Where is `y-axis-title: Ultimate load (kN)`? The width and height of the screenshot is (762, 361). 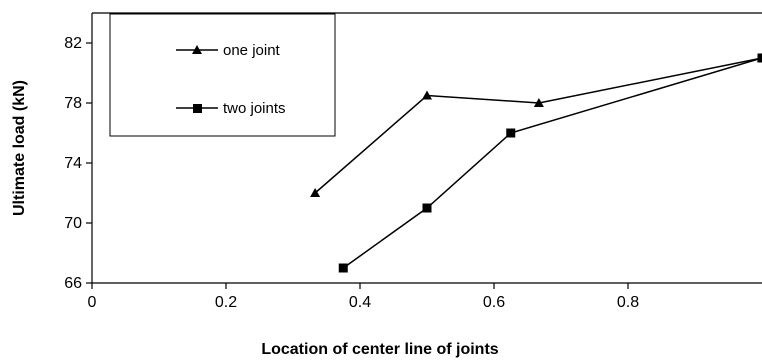
y-axis-title: Ultimate load (kN) is located at coordinates (19, 148).